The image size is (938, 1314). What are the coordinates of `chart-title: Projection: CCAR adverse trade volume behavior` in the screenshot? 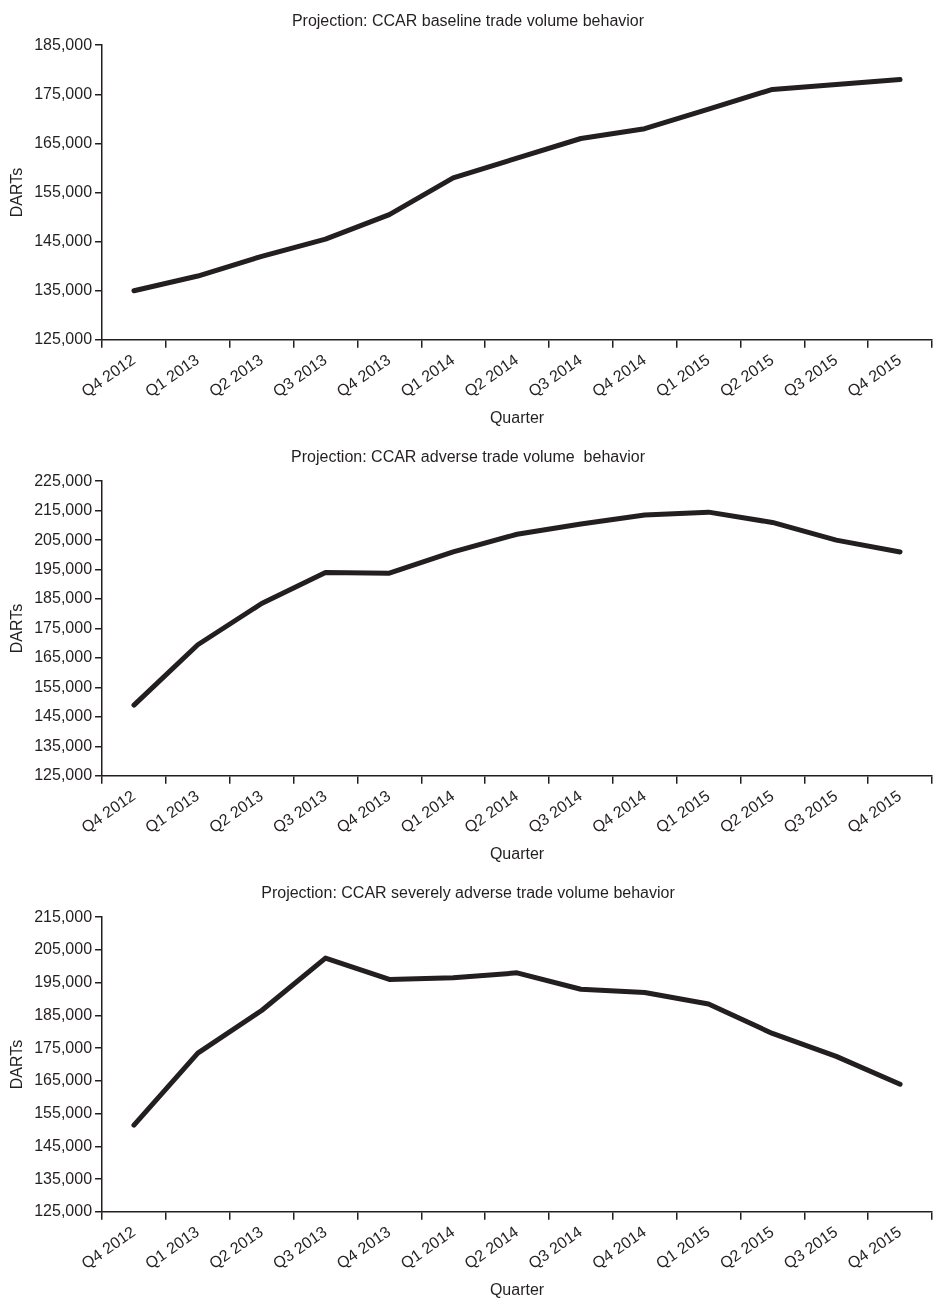 It's located at (468, 457).